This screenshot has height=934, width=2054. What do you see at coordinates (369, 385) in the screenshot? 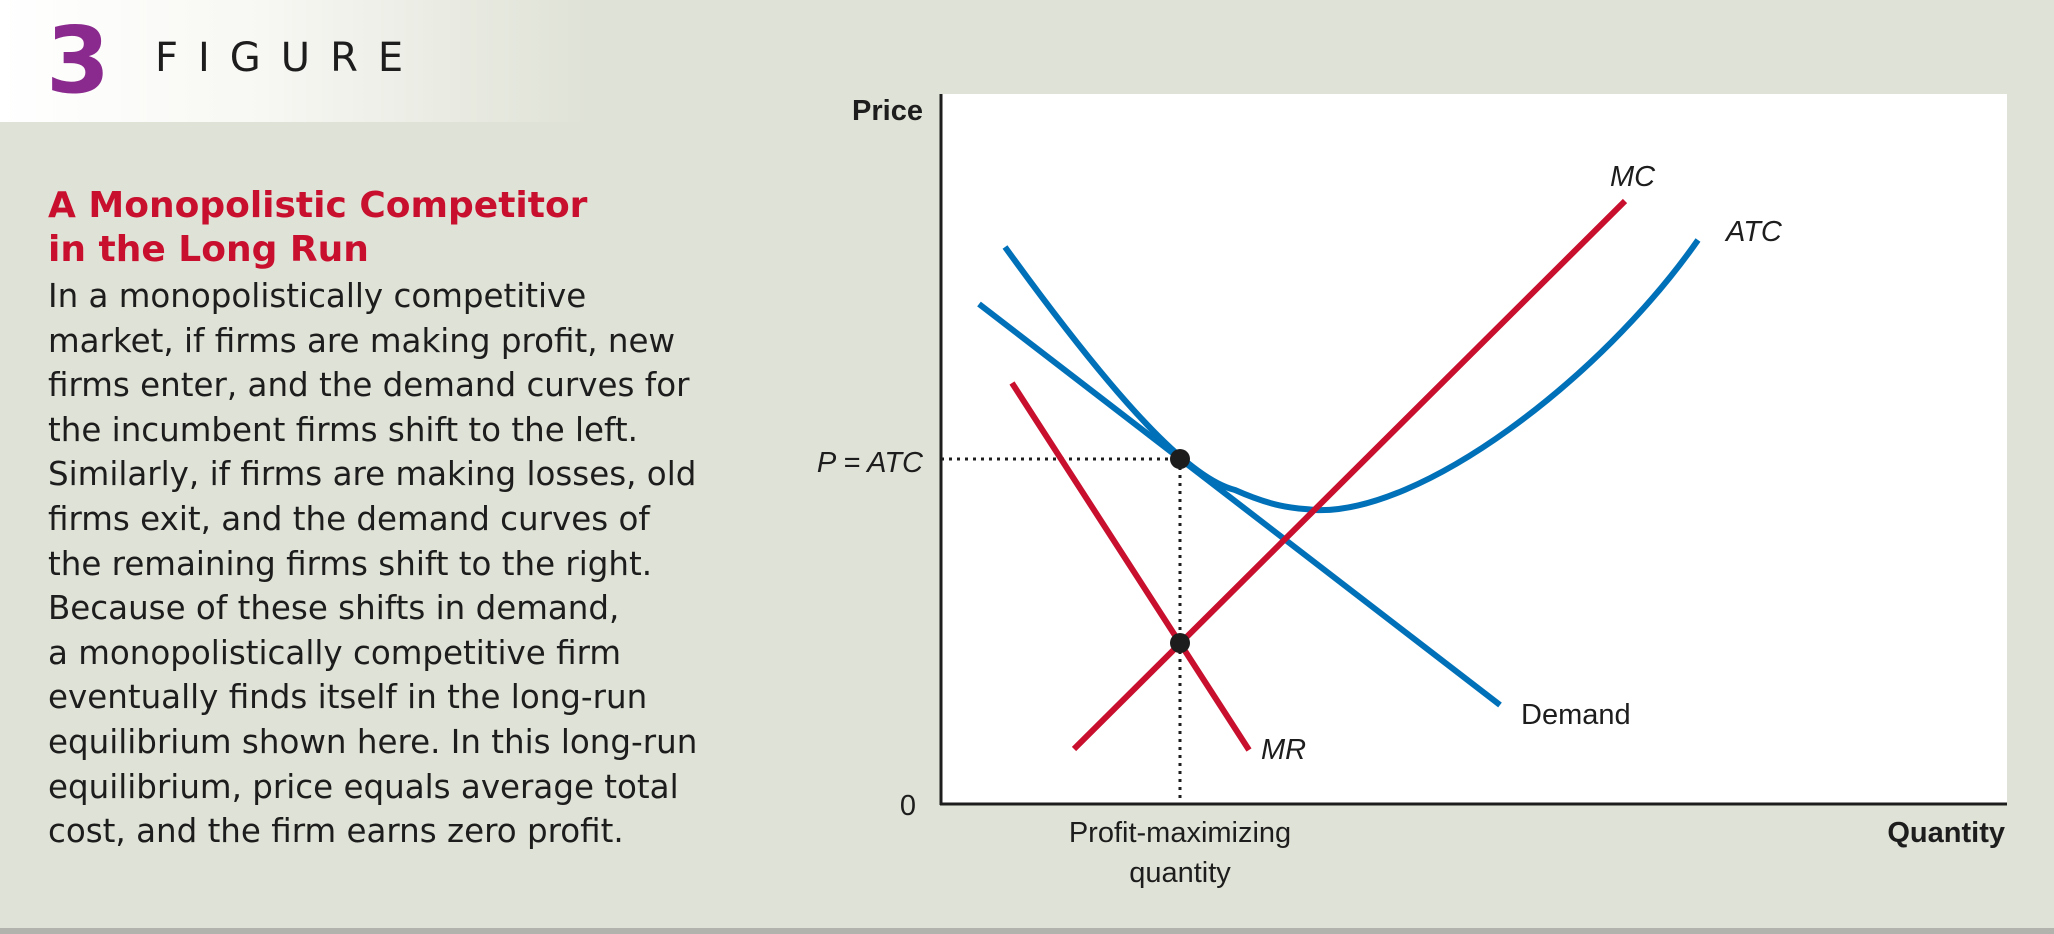
I see `caption-line: firms enter, and the demand curves for` at bounding box center [369, 385].